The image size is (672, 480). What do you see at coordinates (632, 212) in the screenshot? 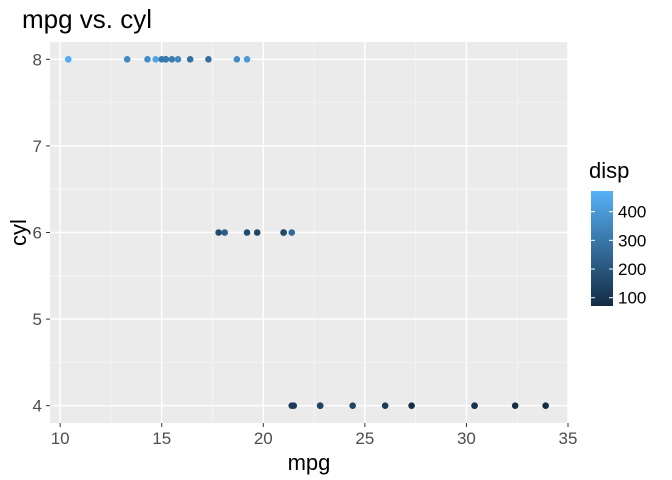
I see `legend-tick-label: 400` at bounding box center [632, 212].